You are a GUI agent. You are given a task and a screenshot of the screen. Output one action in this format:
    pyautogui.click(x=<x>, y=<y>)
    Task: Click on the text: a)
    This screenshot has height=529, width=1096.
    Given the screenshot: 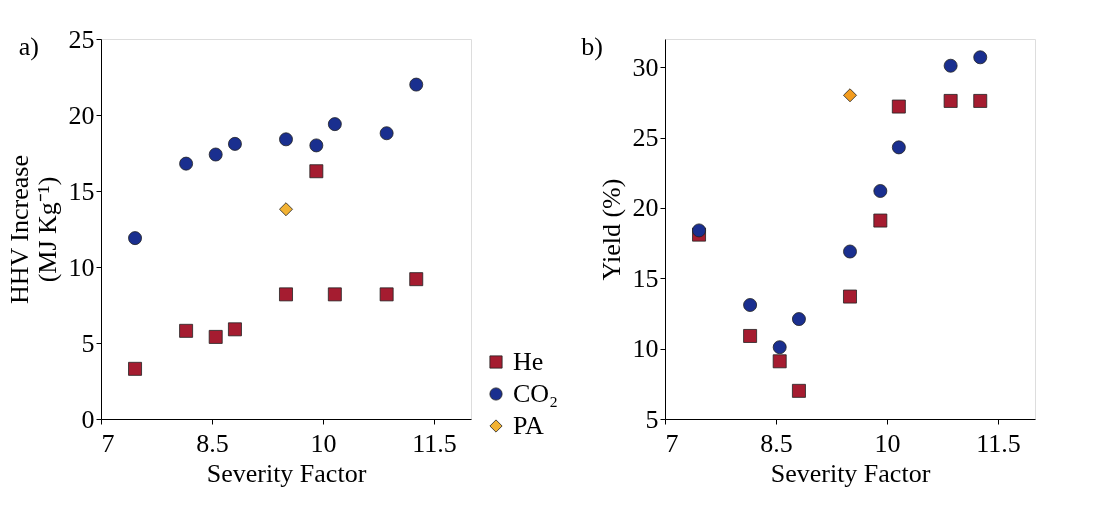 What is the action you would take?
    pyautogui.click(x=28, y=46)
    